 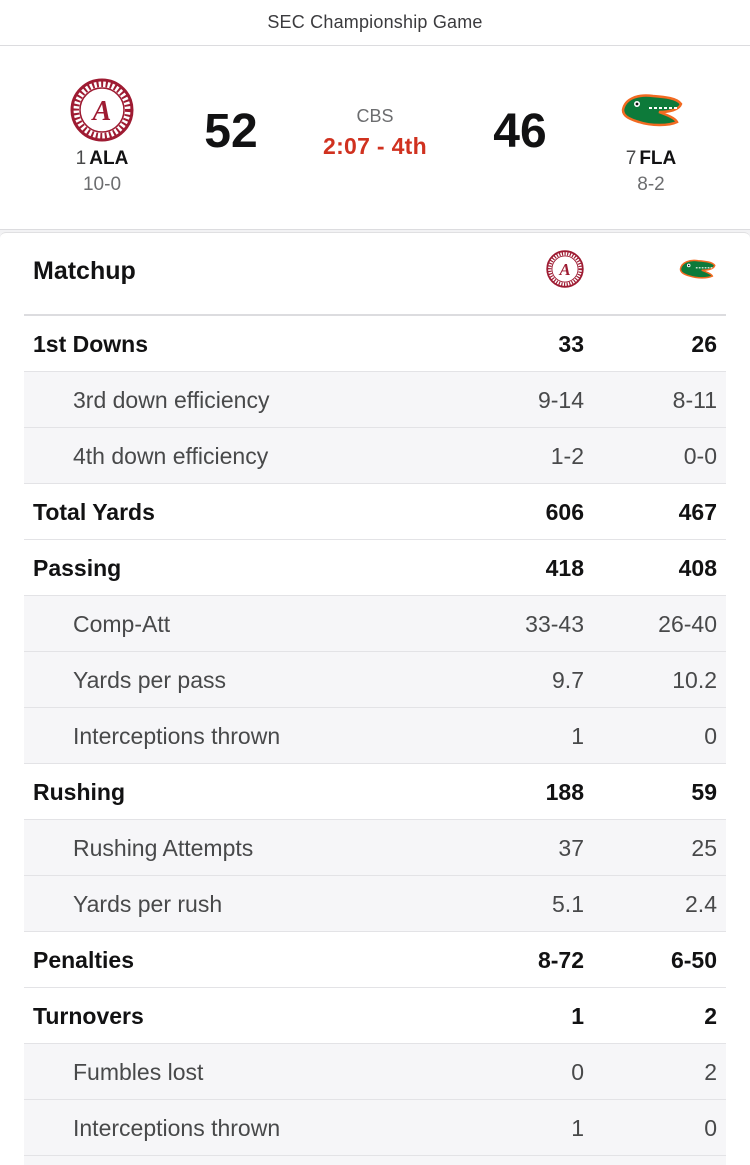 I want to click on stat-home-value: 10.2, so click(x=694, y=680).